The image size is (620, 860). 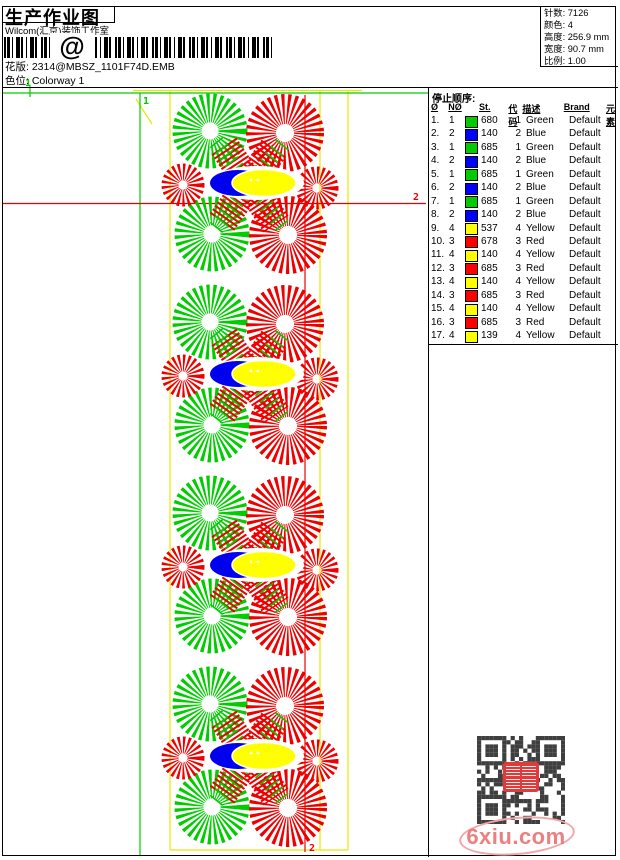 What do you see at coordinates (435, 188) in the screenshot?
I see `cell-idx: 6.` at bounding box center [435, 188].